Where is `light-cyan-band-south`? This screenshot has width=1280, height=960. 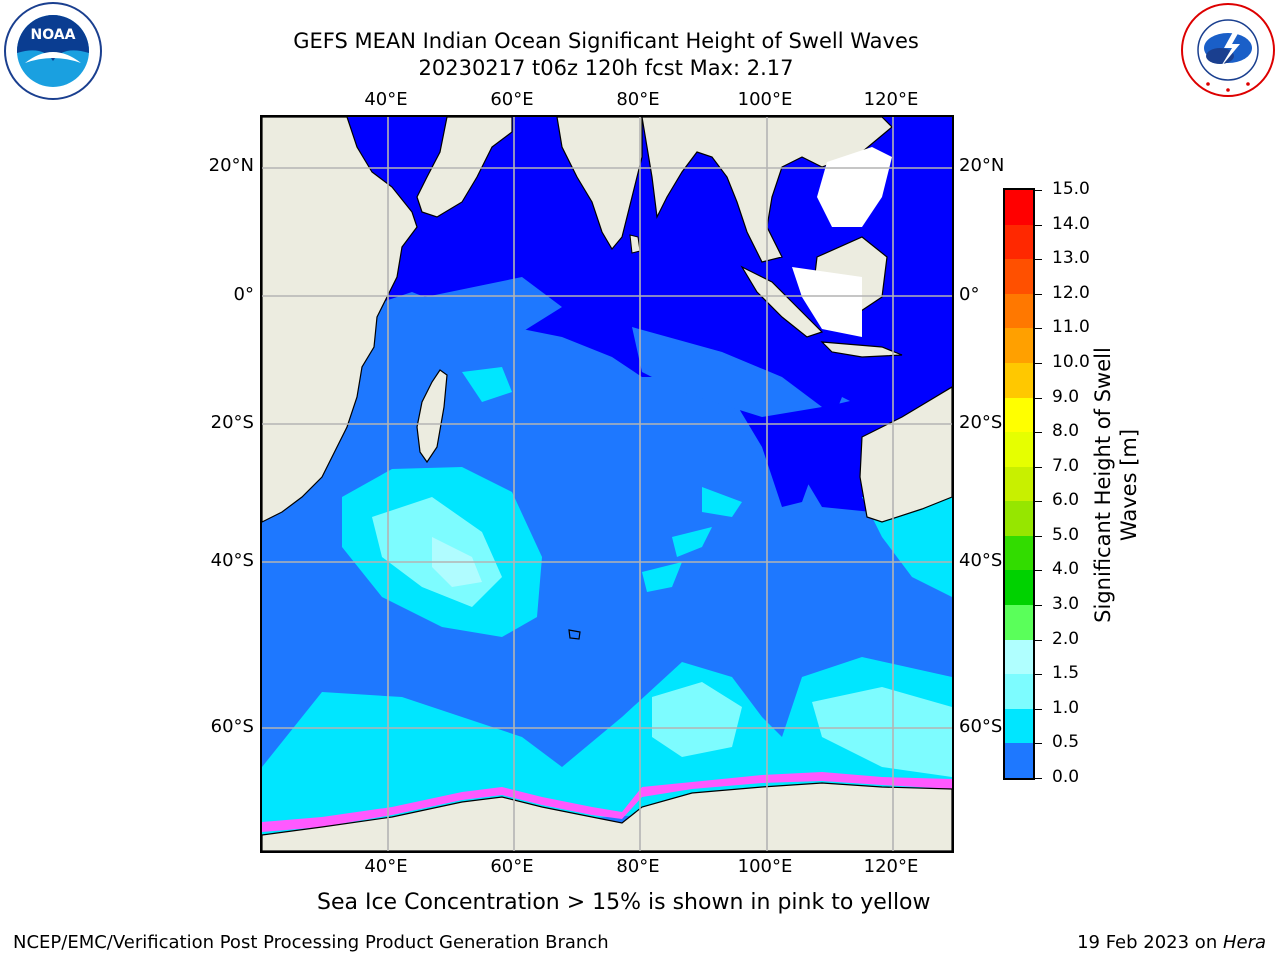 light-cyan-band-south is located at coordinates (697, 719).